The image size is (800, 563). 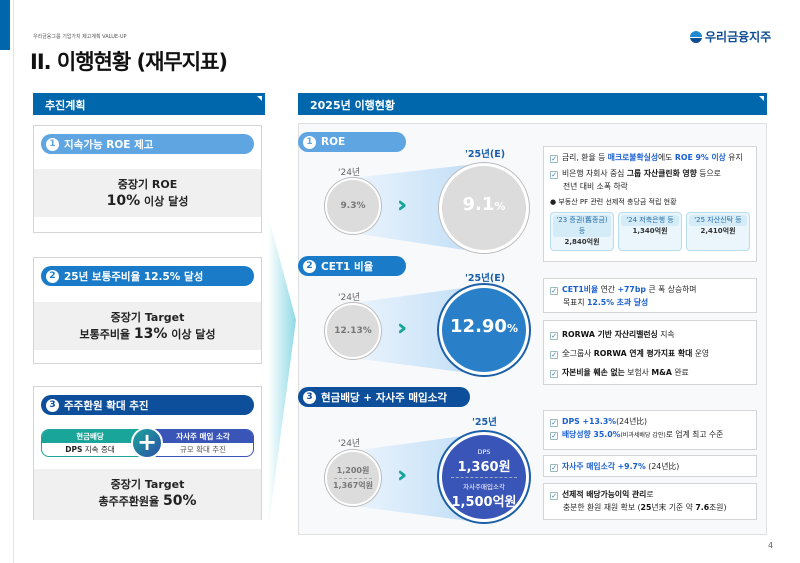 What do you see at coordinates (643, 435) in the screenshot?
I see `text: (비과세배당 감안)` at bounding box center [643, 435].